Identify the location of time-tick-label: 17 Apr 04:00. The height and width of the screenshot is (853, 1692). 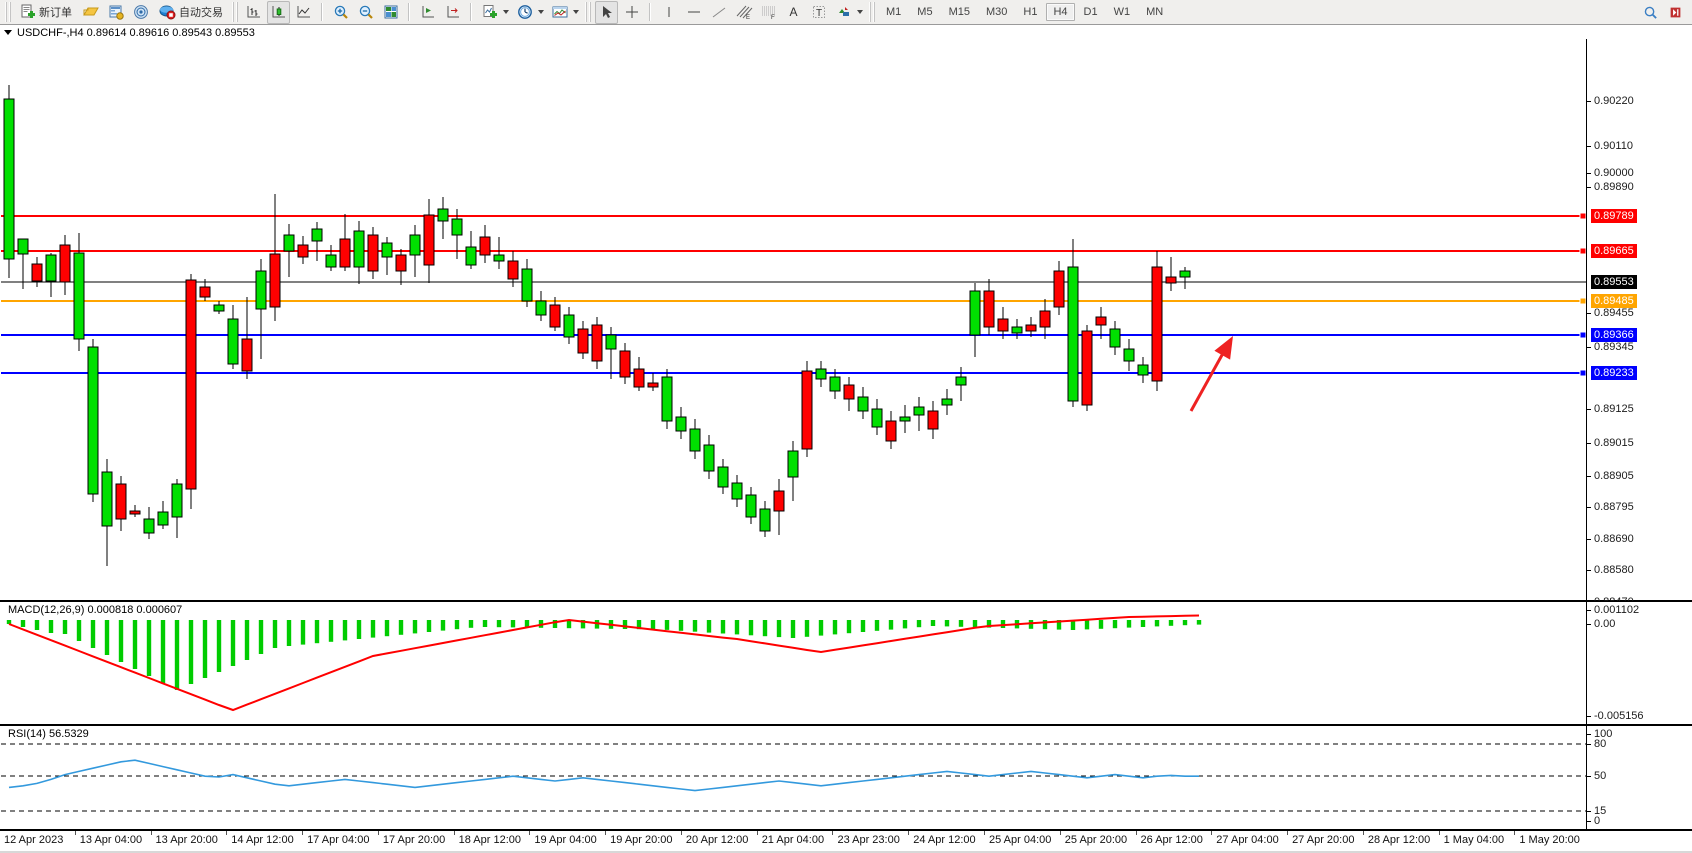
(338, 840).